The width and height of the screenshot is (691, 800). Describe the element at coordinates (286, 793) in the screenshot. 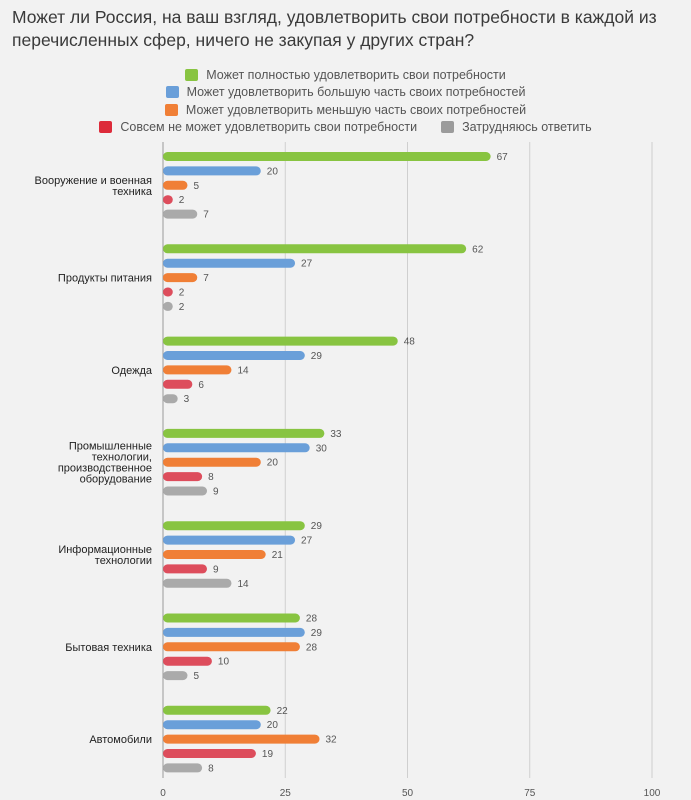

I see `x-tick-label-25: 25` at that location.